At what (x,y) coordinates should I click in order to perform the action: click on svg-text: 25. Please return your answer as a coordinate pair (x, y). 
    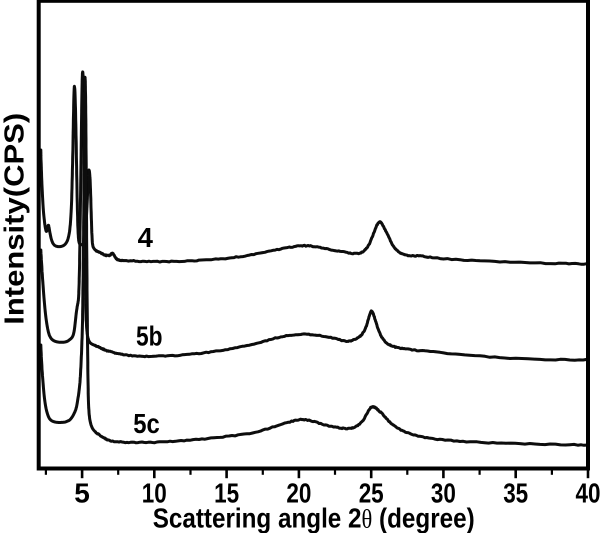
    Looking at the image, I should click on (371, 493).